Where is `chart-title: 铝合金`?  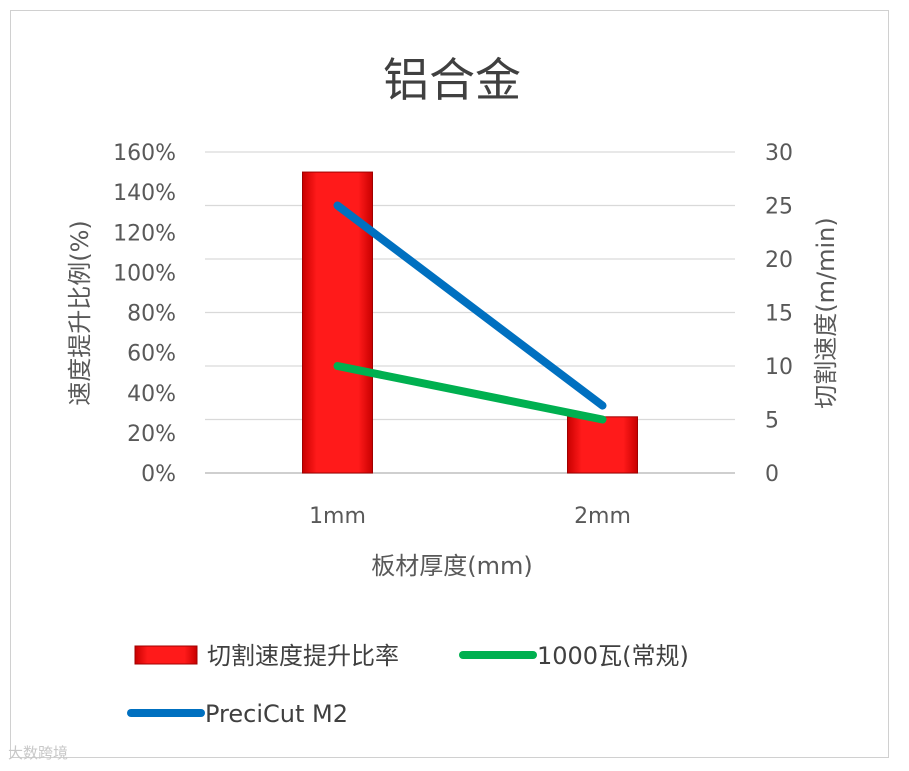 chart-title: 铝合金 is located at coordinates (452, 80).